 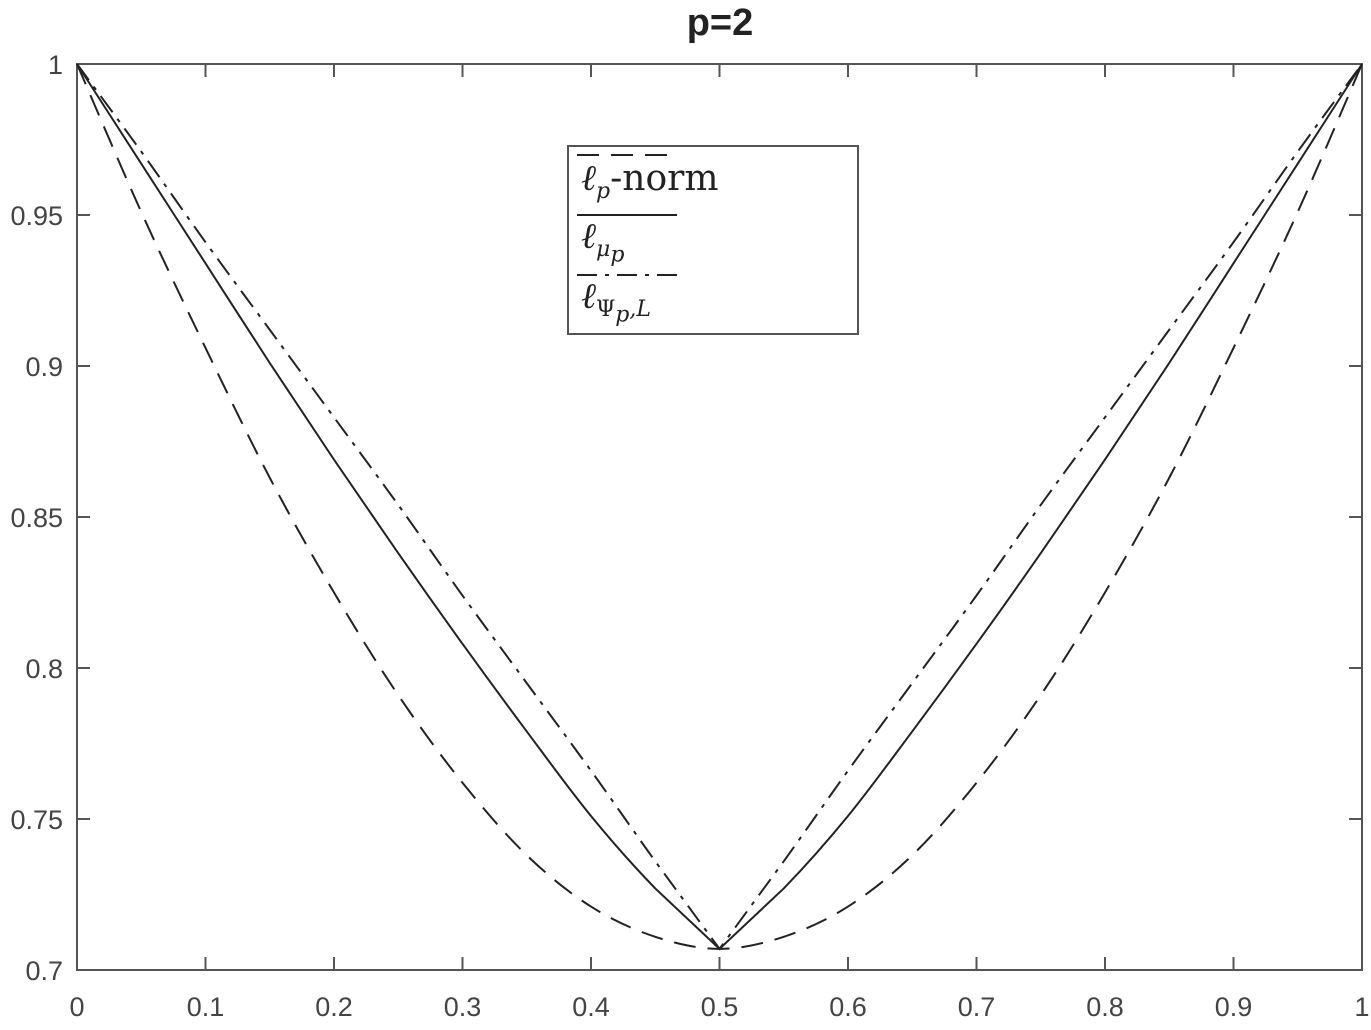 I want to click on x-tick-label: 0.1, so click(x=206, y=1007).